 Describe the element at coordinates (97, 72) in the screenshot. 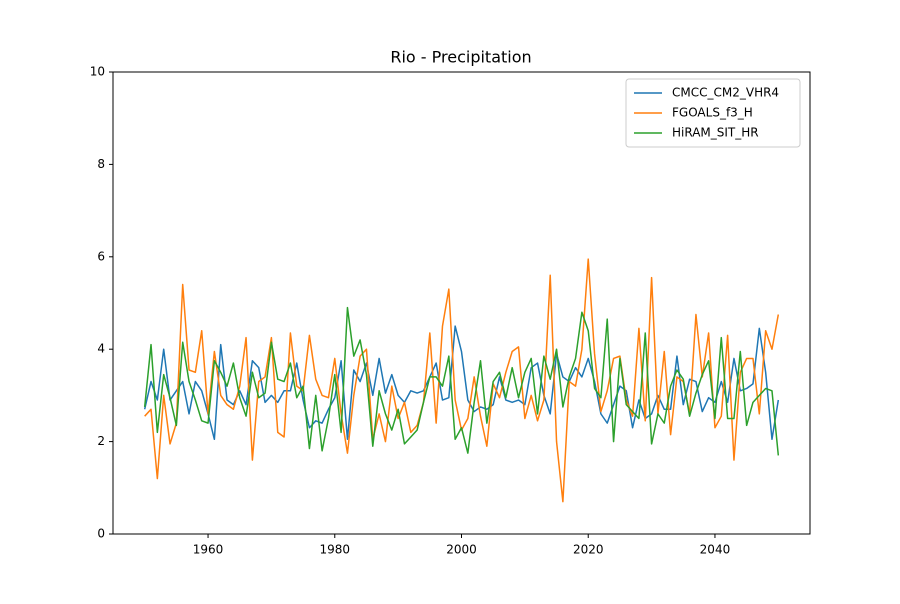

I see `y-tick-label: 10` at that location.